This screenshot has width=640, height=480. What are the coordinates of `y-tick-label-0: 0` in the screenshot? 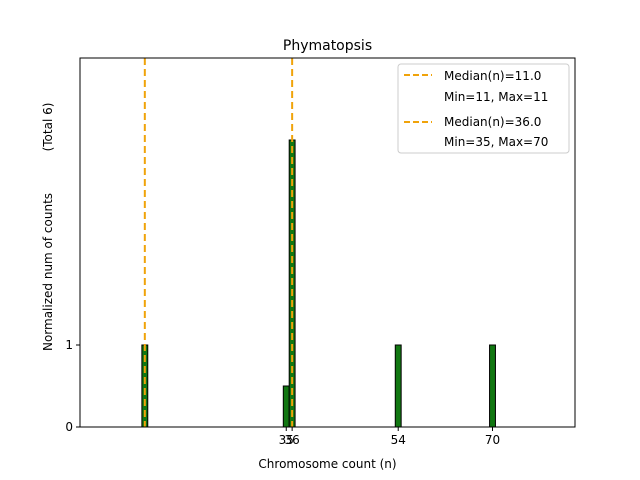 It's located at (69, 427).